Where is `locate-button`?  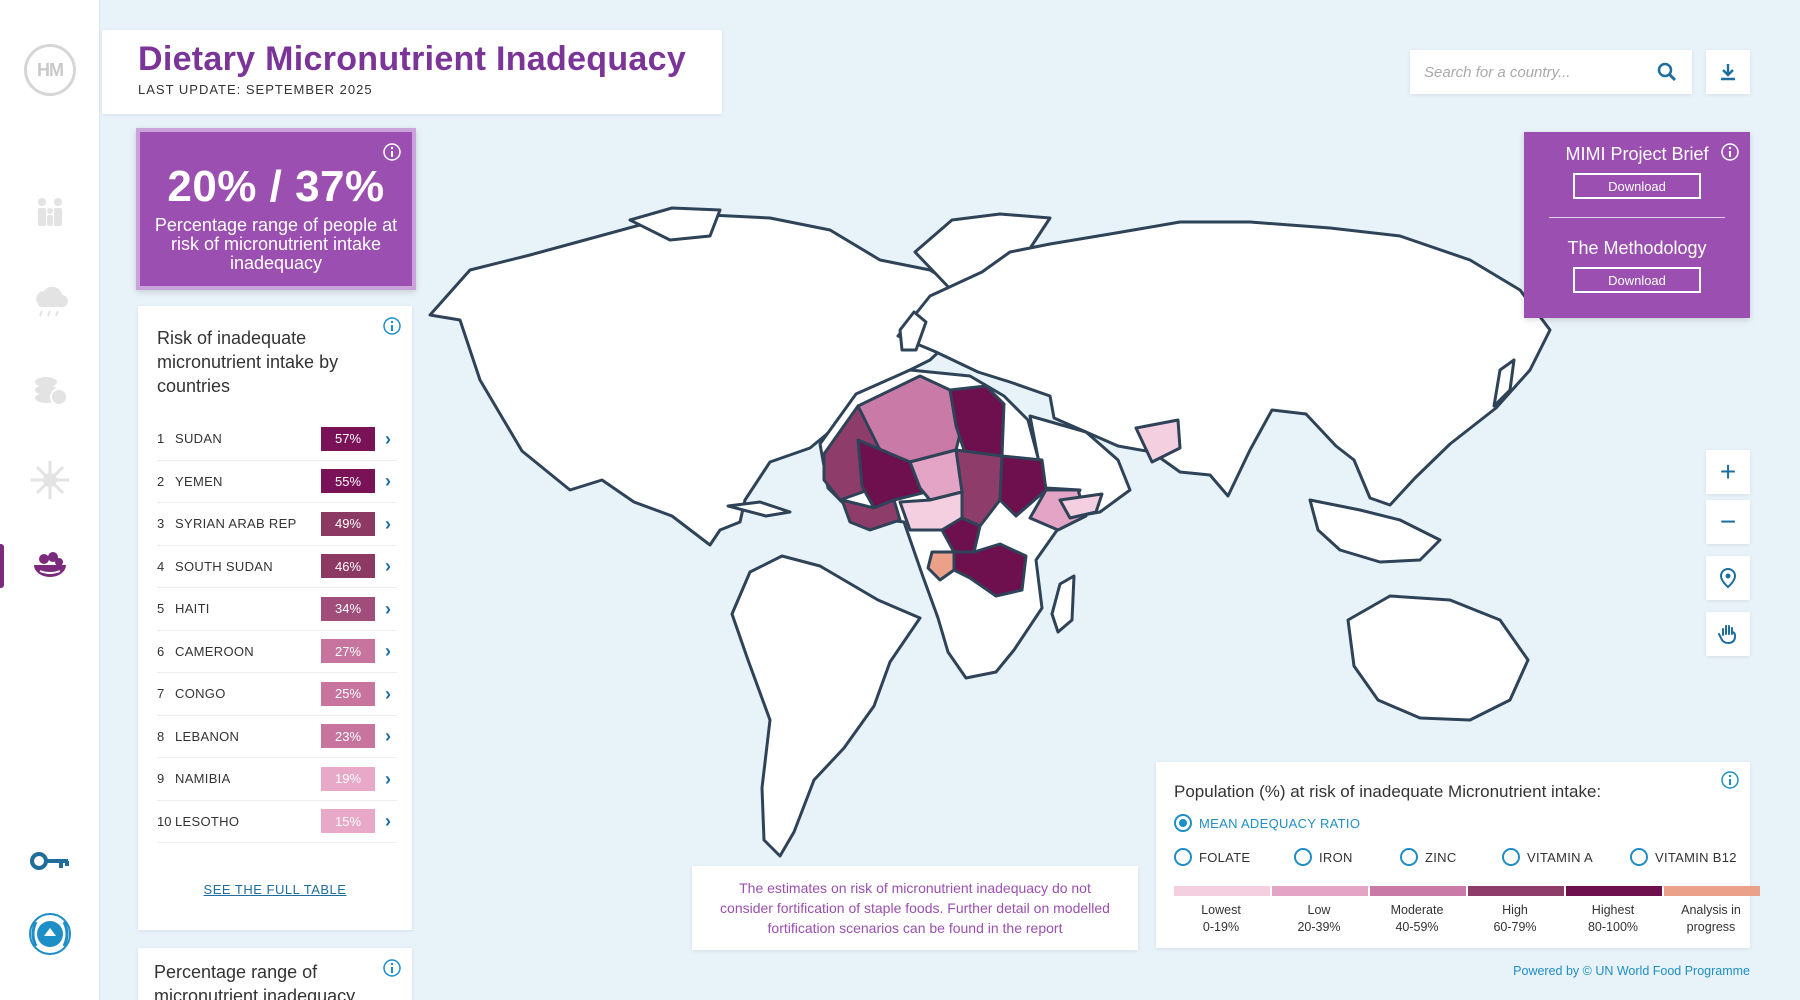
locate-button is located at coordinates (1728, 578).